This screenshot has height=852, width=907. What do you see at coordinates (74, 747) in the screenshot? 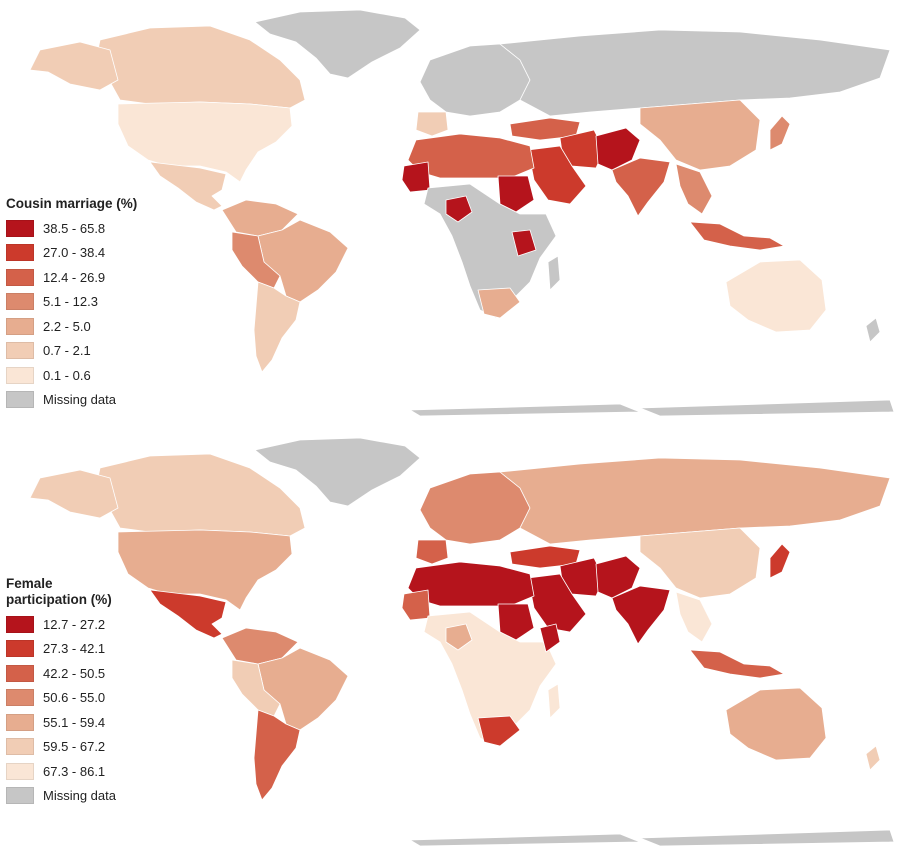
I see `legend-label: 59.5 - 67.2` at bounding box center [74, 747].